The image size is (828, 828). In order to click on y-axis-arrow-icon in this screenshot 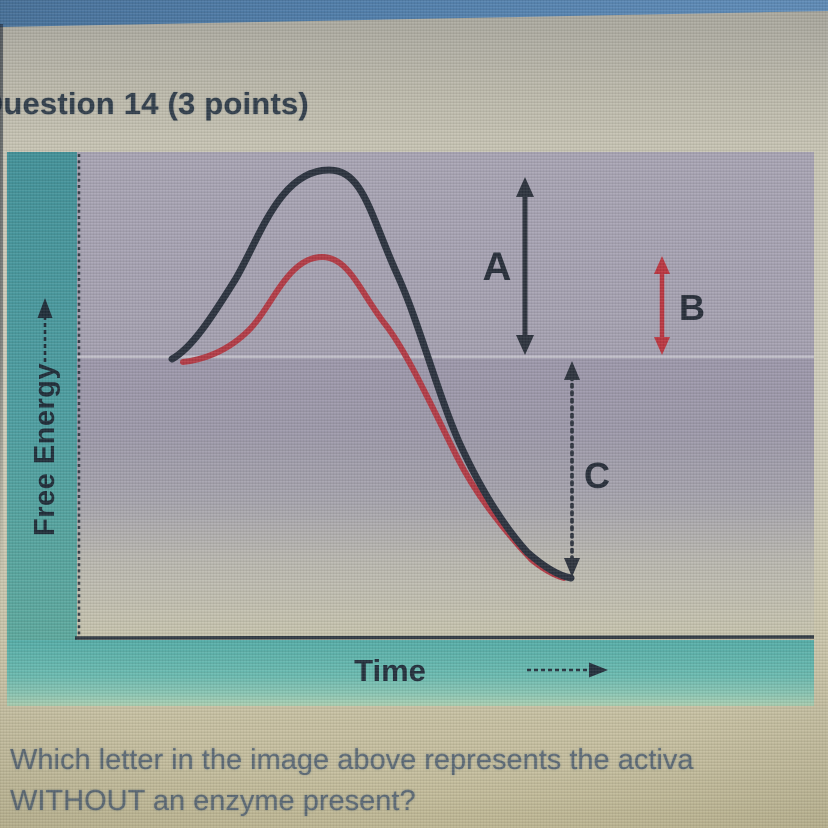, I will do `click(45, 308)`.